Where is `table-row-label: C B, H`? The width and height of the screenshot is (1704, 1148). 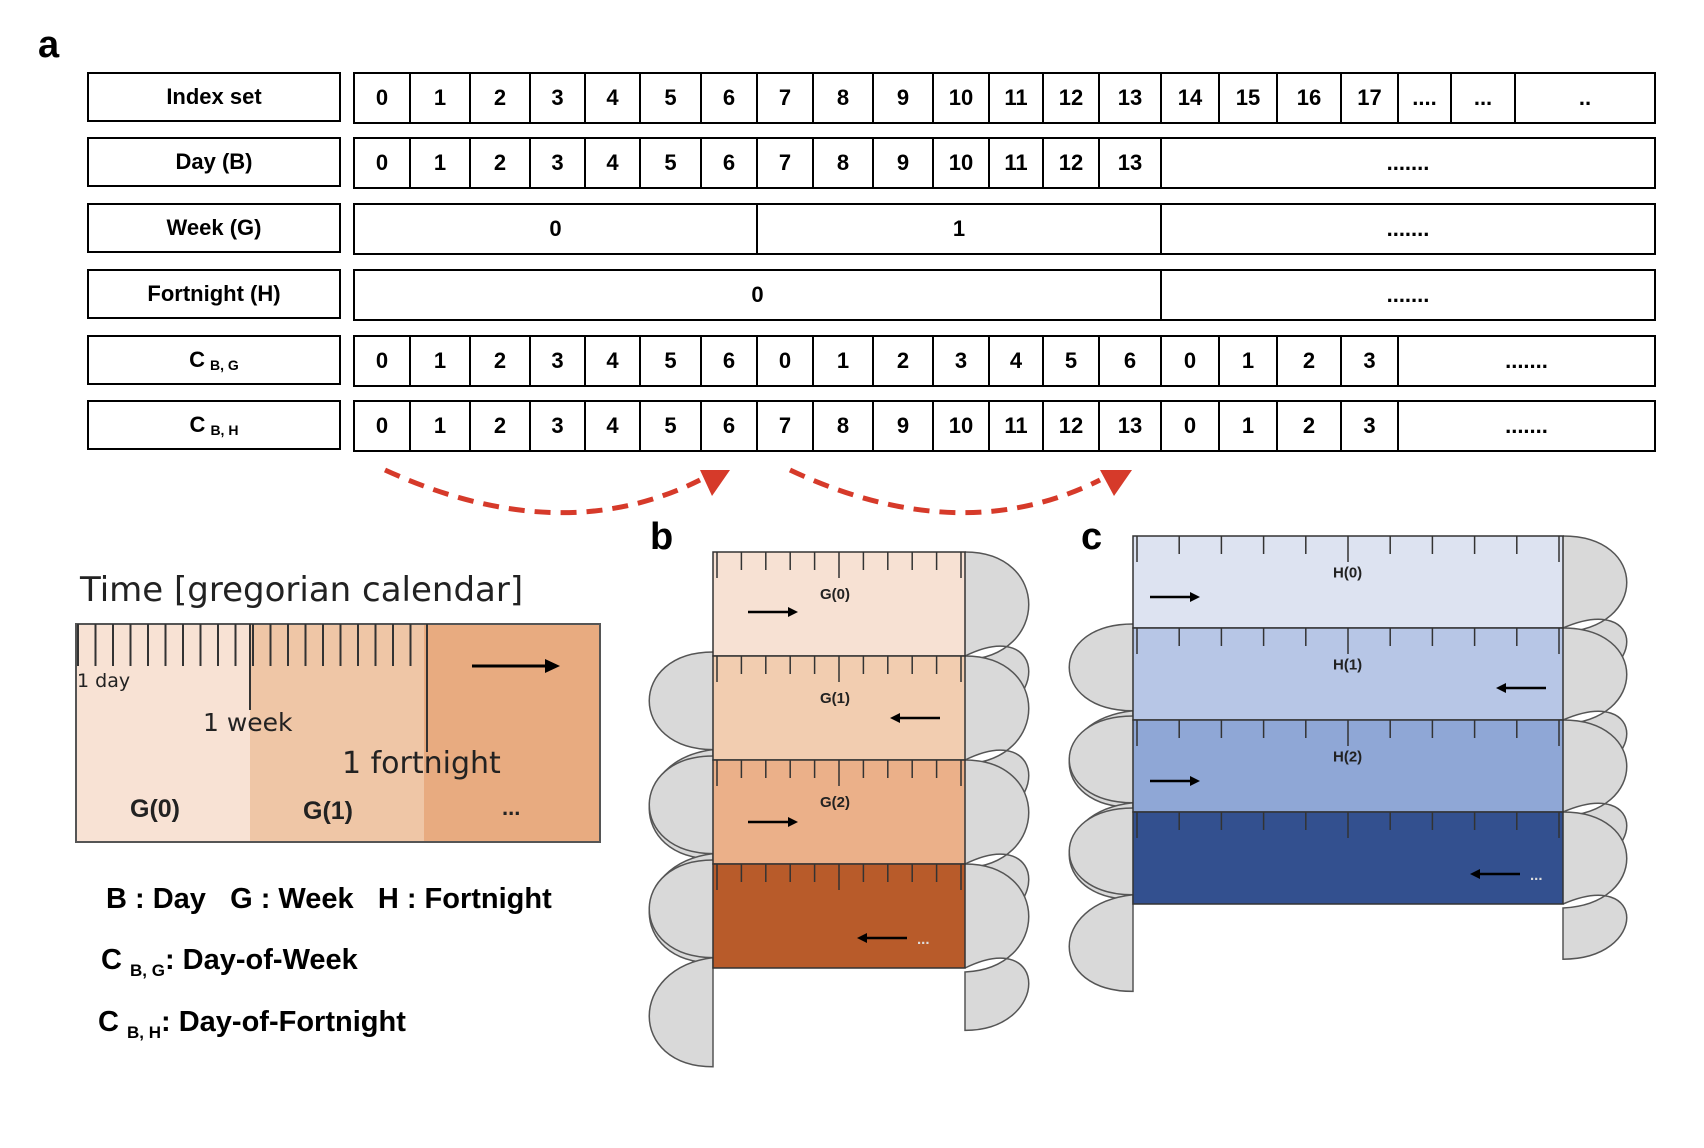 table-row-label: C B, H is located at coordinates (214, 425).